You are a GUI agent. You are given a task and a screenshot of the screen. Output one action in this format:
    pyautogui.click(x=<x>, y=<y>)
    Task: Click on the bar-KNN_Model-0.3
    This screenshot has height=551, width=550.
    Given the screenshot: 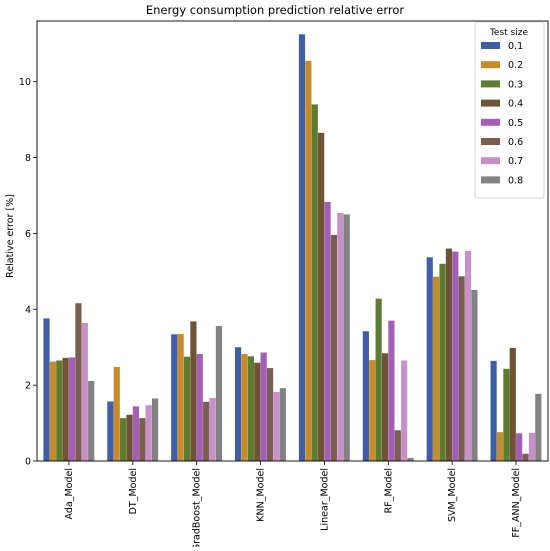 What is the action you would take?
    pyautogui.click(x=250, y=408)
    